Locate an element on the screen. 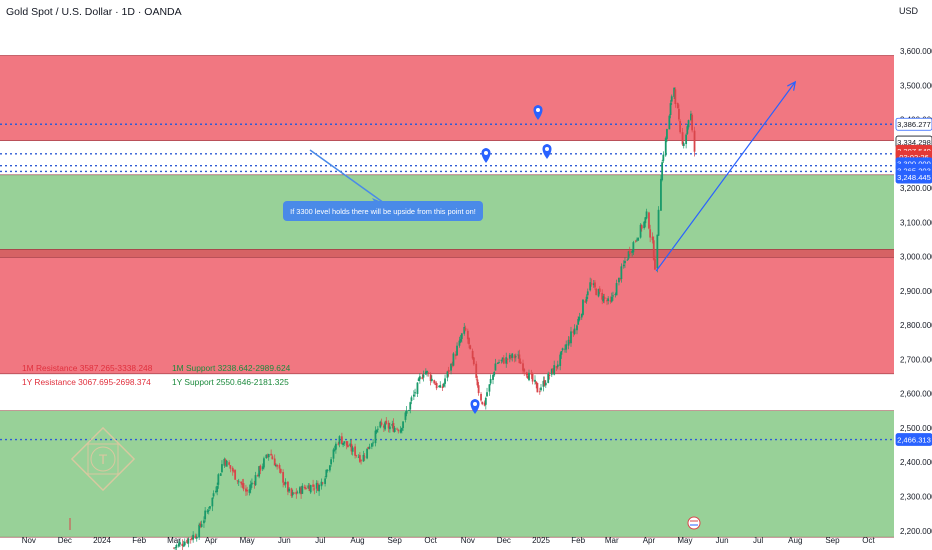  x-tick-label: Jun is located at coordinates (722, 540).